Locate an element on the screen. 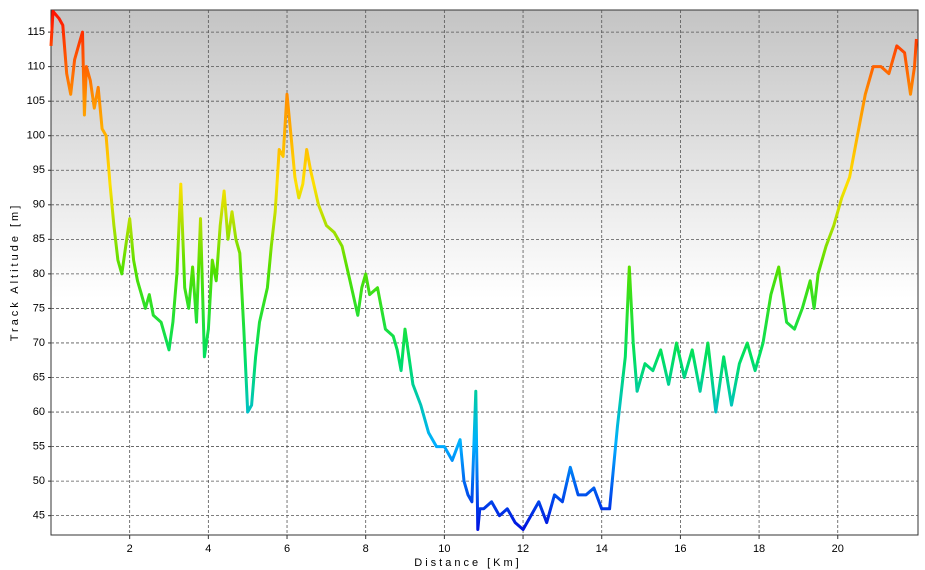 This screenshot has width=925, height=570. y-tick-label: 115 is located at coordinates (36, 32).